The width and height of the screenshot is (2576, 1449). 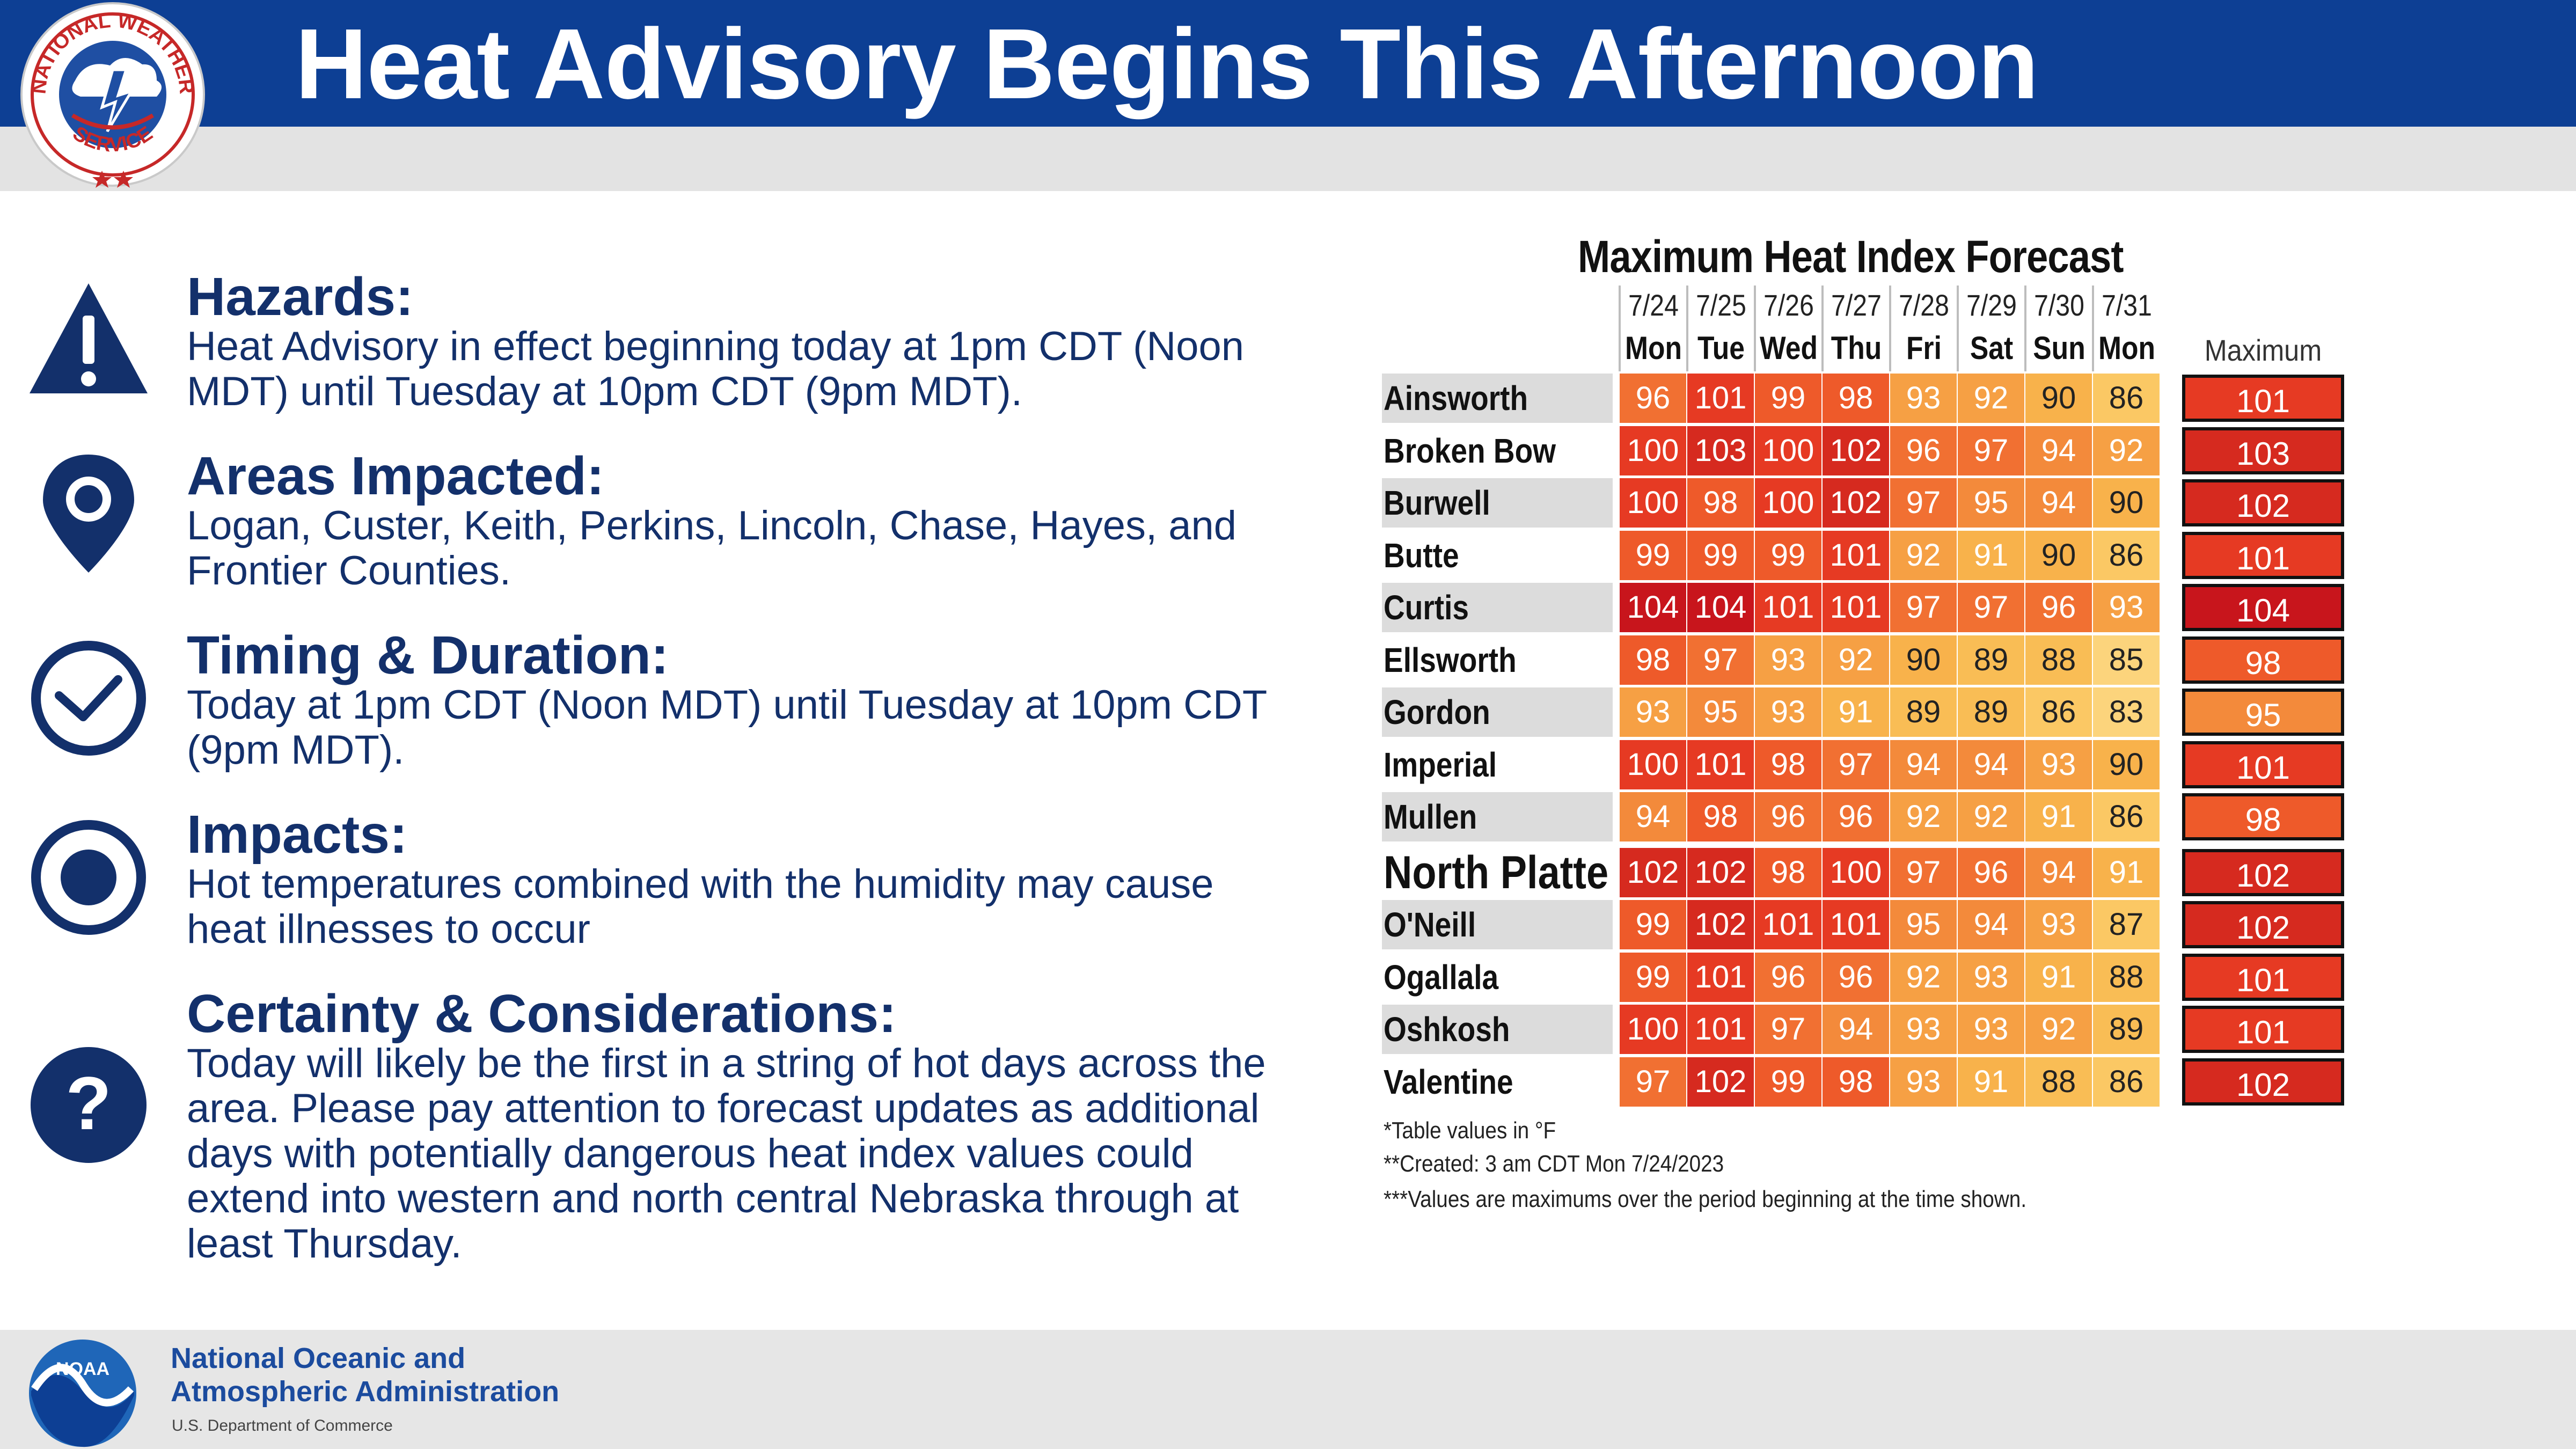 I want to click on header-sub-band, so click(x=1288, y=159).